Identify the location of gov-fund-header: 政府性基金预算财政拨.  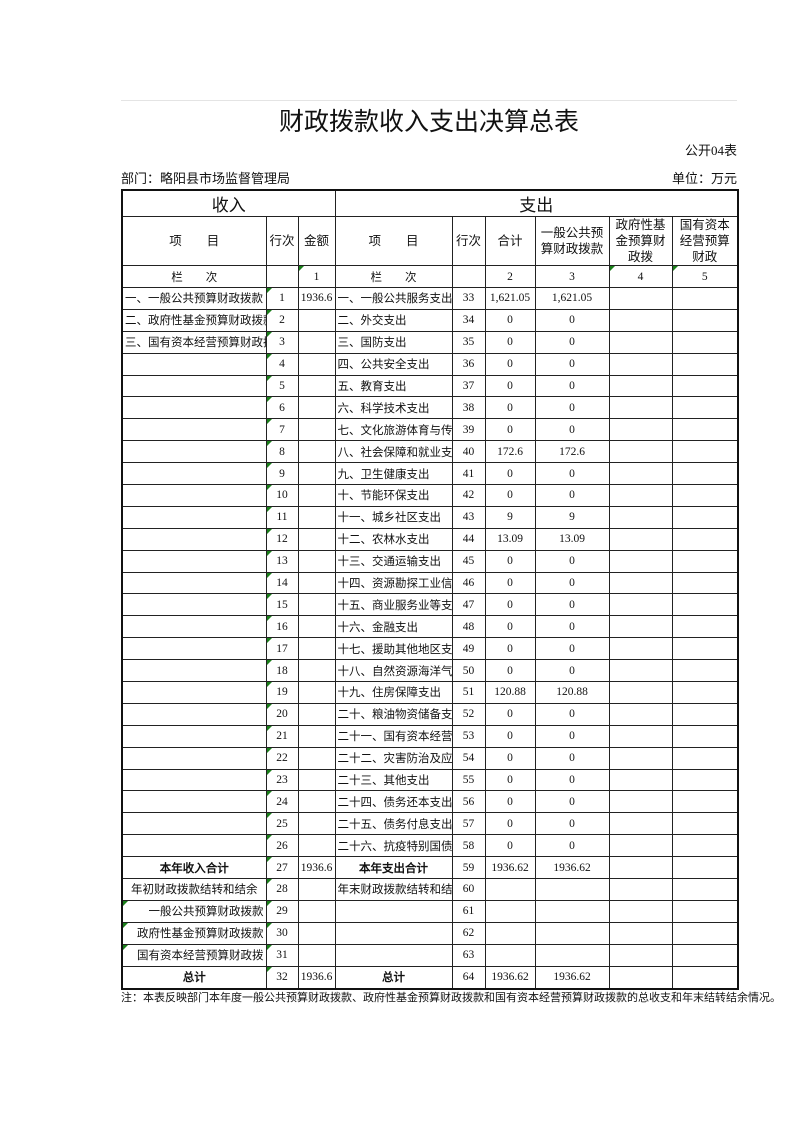
(640, 241).